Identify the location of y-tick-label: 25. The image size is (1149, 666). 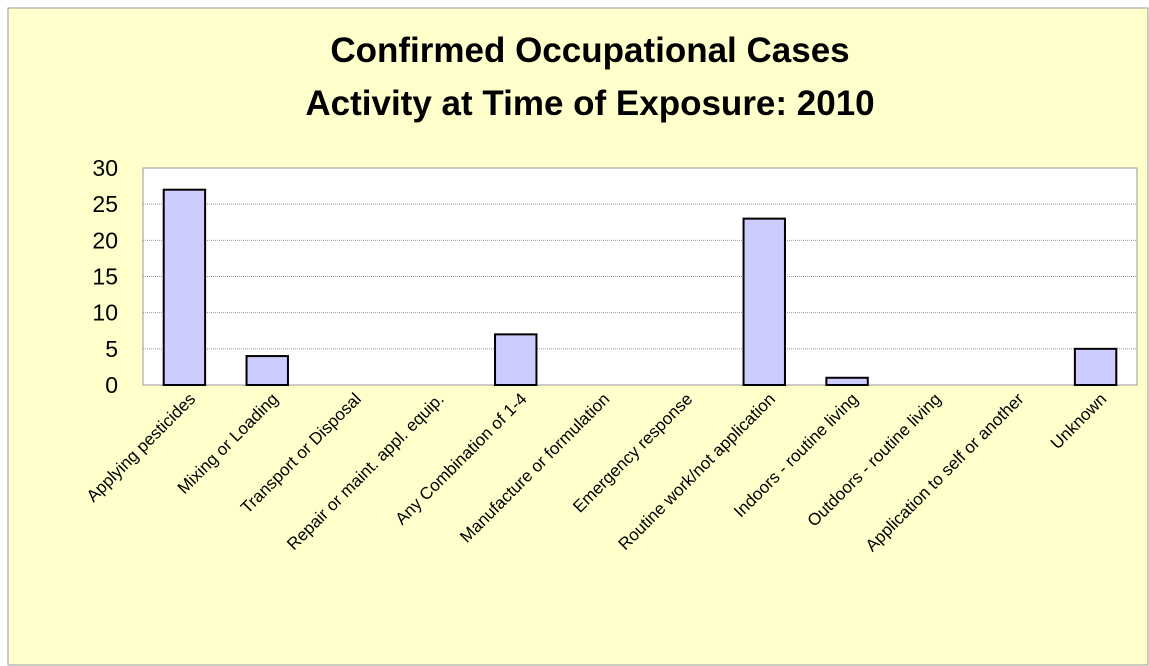
(105, 204).